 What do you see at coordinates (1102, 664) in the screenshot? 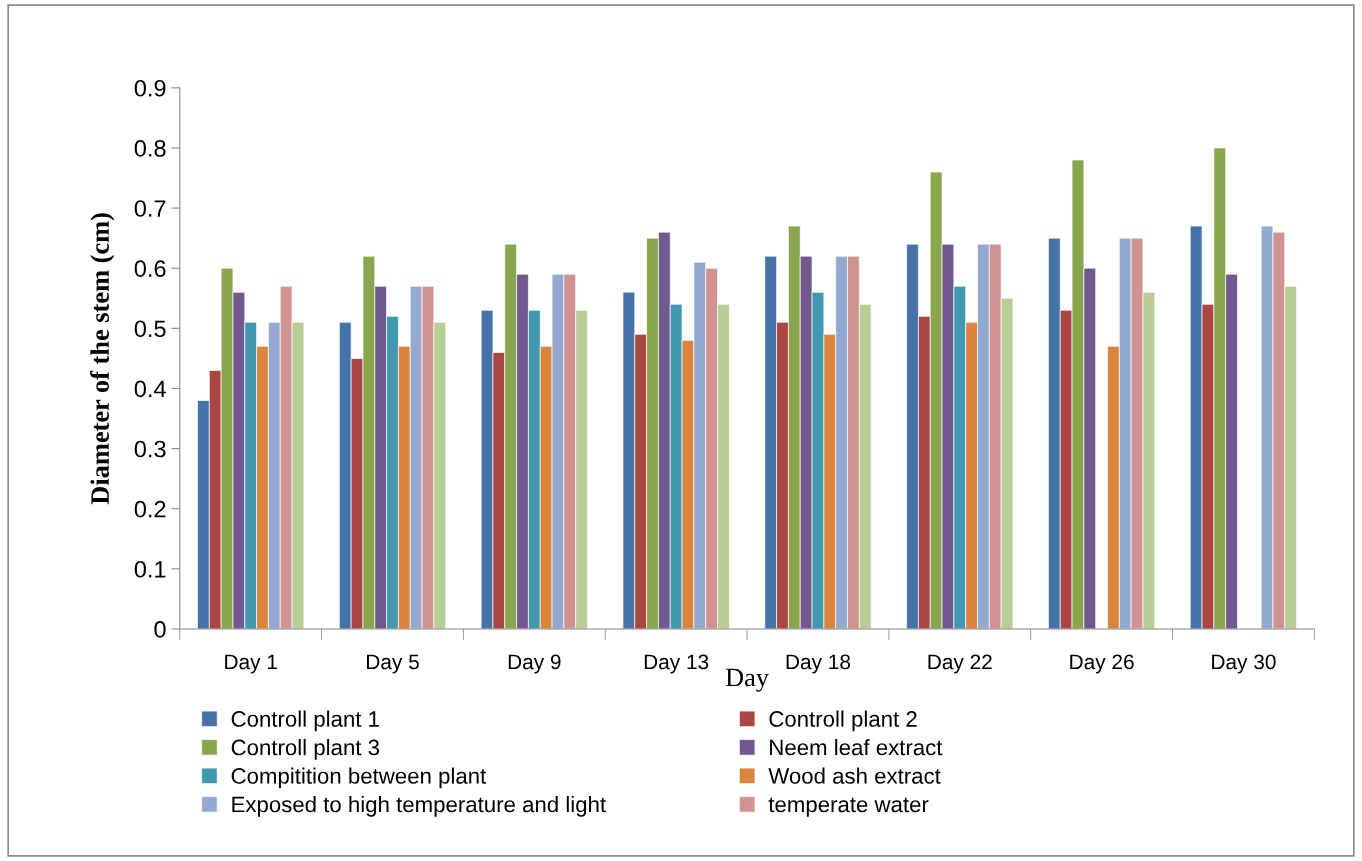
I see `x-tick-label: Day 26` at bounding box center [1102, 664].